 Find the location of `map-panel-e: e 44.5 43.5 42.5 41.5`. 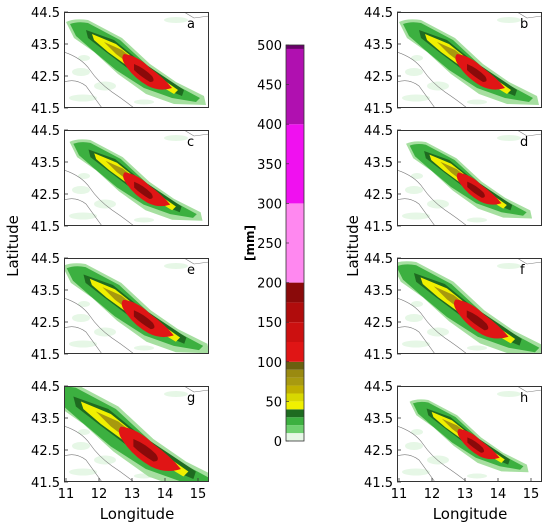

map-panel-e: e 44.5 43.5 42.5 41.5 is located at coordinates (120, 307).